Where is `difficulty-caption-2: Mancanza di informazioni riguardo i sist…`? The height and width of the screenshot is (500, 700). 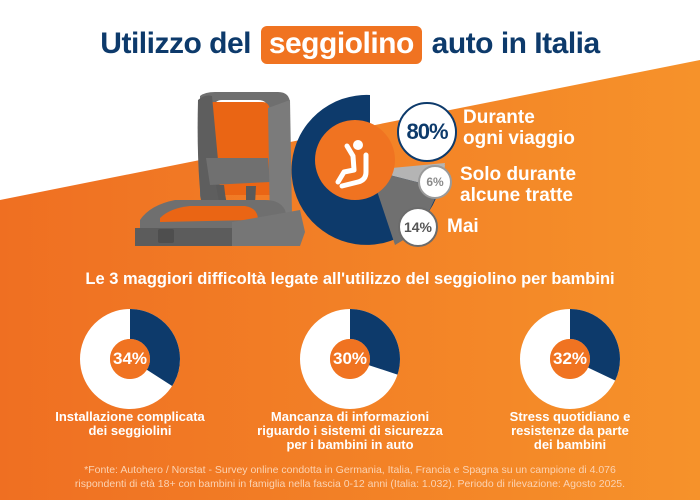 difficulty-caption-2: Mancanza di informazioni riguardo i sist… is located at coordinates (350, 430).